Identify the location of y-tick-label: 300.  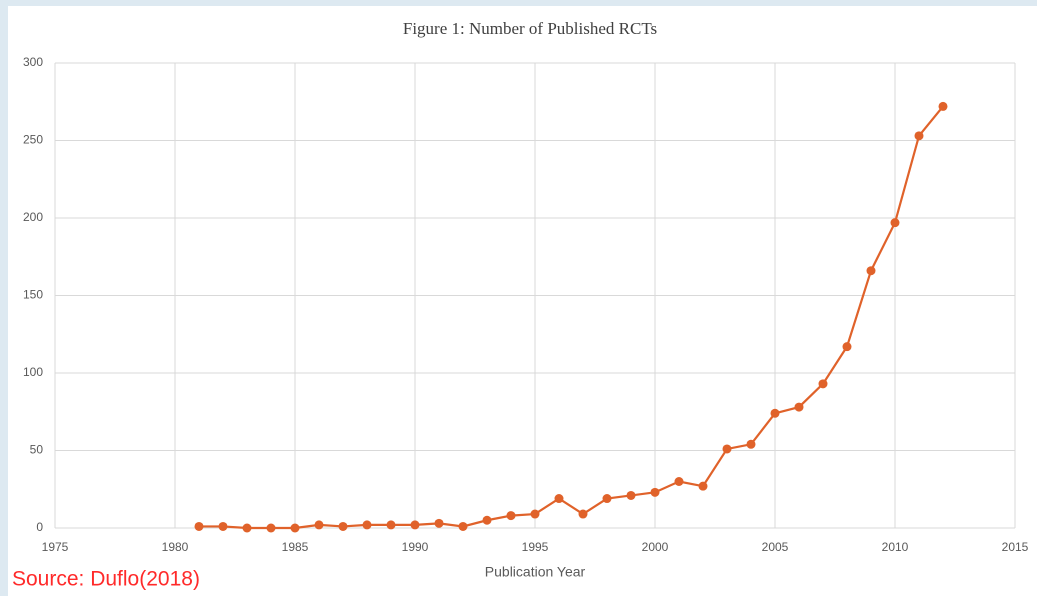
(33, 62).